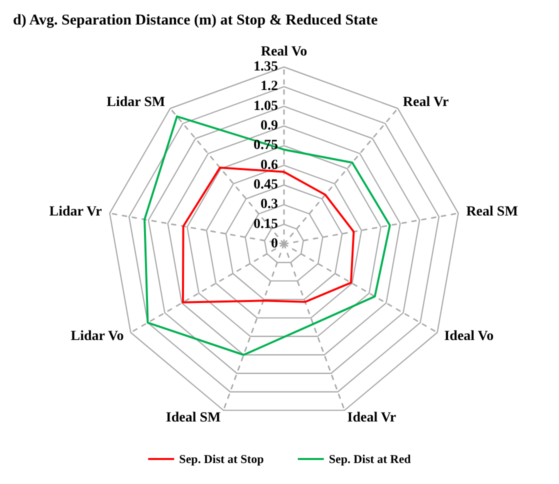  What do you see at coordinates (269, 165) in the screenshot?
I see `y-tick-label: 0.6` at bounding box center [269, 165].